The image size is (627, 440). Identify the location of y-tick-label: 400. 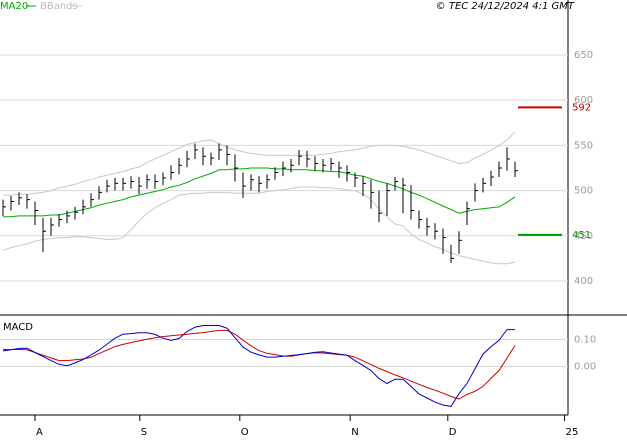
(583, 281).